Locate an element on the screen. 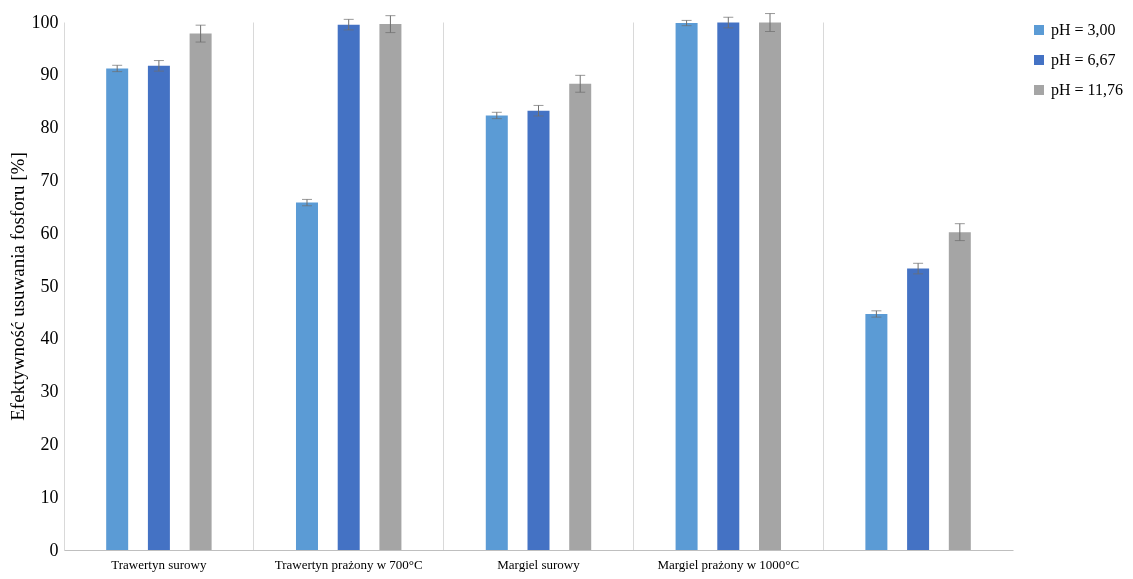 Image resolution: width=1133 pixels, height=579 pixels. y-tick-label: 80 is located at coordinates (49, 127).